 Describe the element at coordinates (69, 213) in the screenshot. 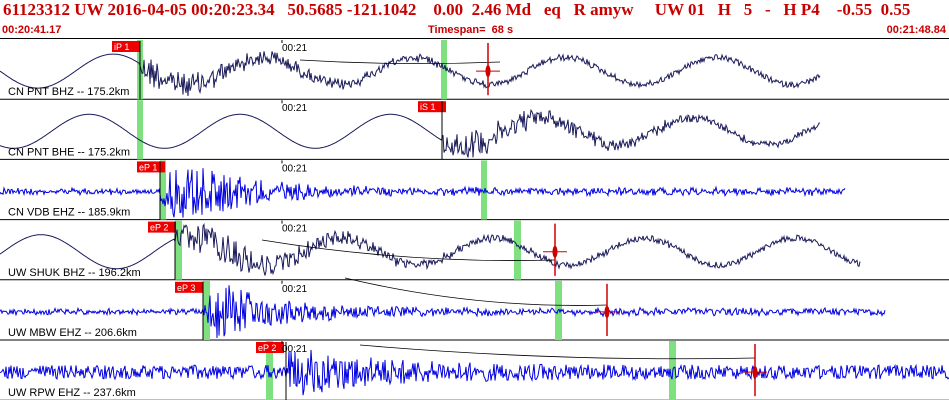

I see `station-label: CN VDB EHZ -- 185.9km` at that location.